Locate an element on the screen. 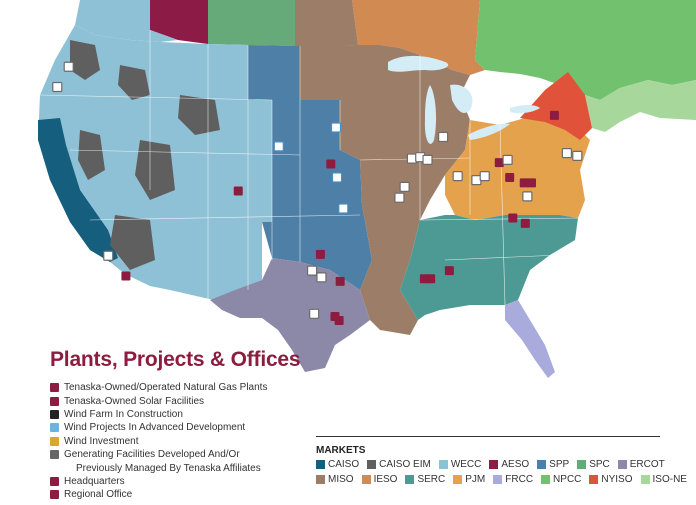 Image resolution: width=696 pixels, height=505 pixels. markets-row: MISO IESO SERC PJM FRCC NPCC NYISO ISO-NE is located at coordinates (501, 479).